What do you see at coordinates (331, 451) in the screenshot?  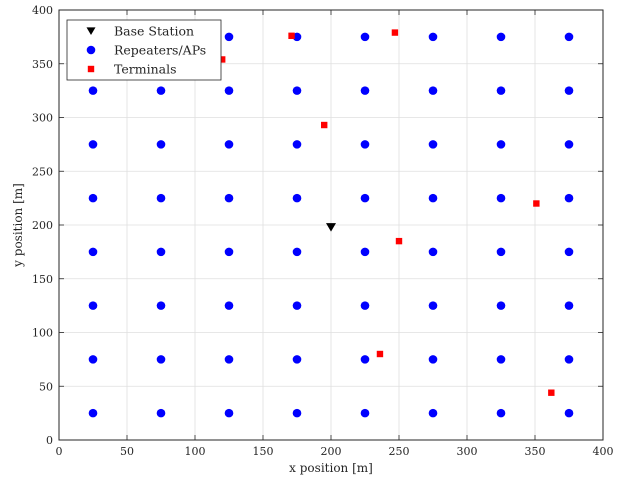 I see `x-tick-label: 200` at bounding box center [331, 451].